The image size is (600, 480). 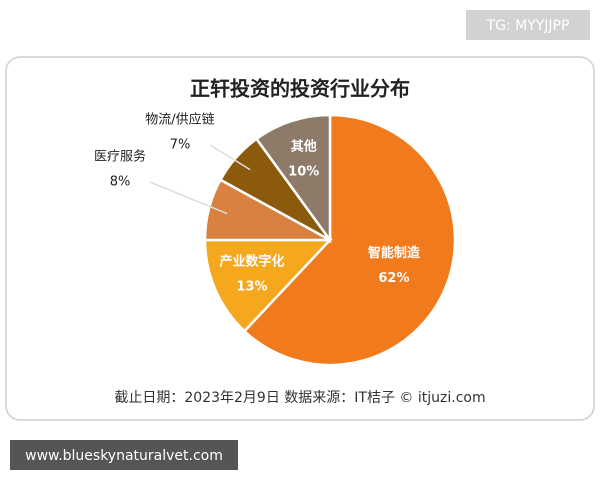 I want to click on url-text: www.blueskynaturalvet.com, so click(x=124, y=456).